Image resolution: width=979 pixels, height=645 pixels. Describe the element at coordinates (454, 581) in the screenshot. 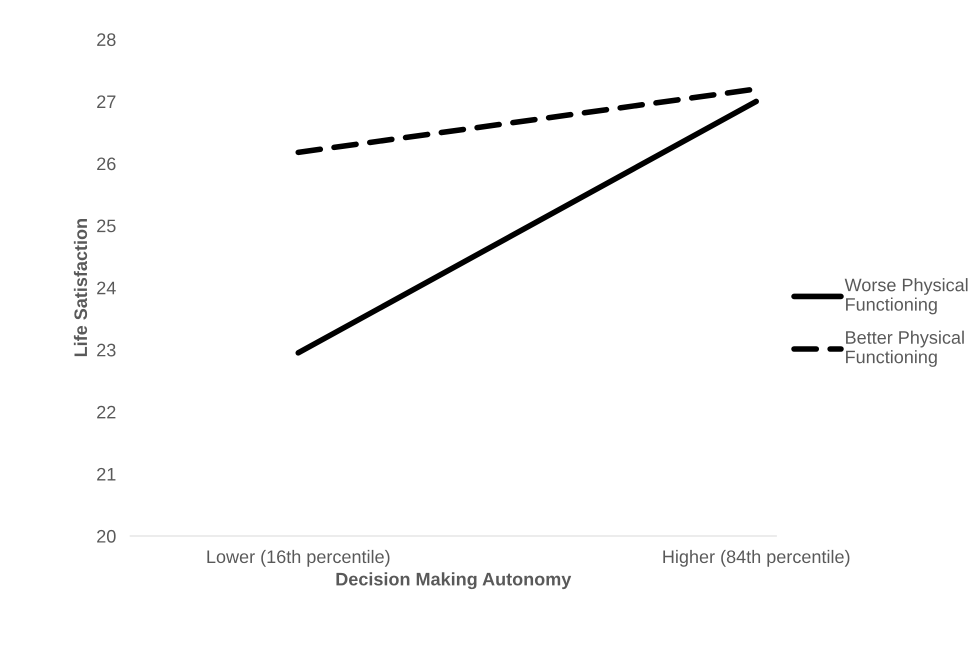

I see `x-axis-title: Decision Making Autonomy` at that location.